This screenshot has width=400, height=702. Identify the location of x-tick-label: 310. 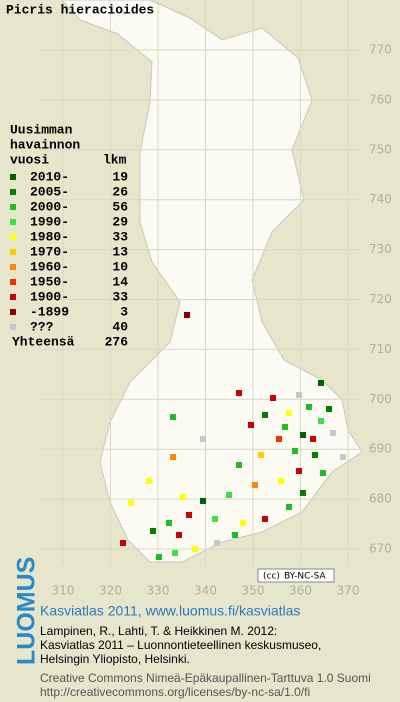
(63, 591).